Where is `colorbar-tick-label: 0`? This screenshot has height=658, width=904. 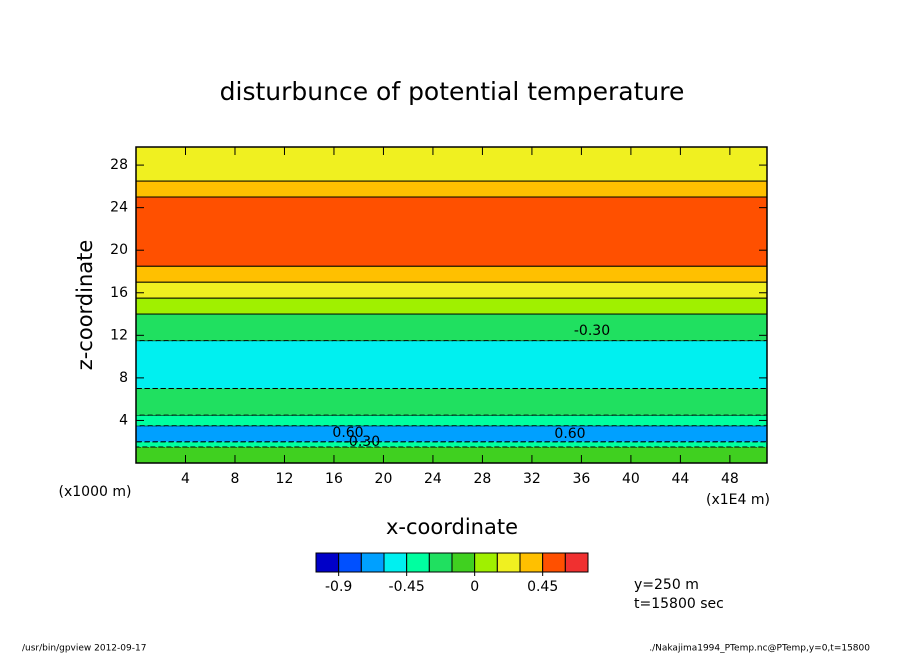 colorbar-tick-label: 0 is located at coordinates (474, 587).